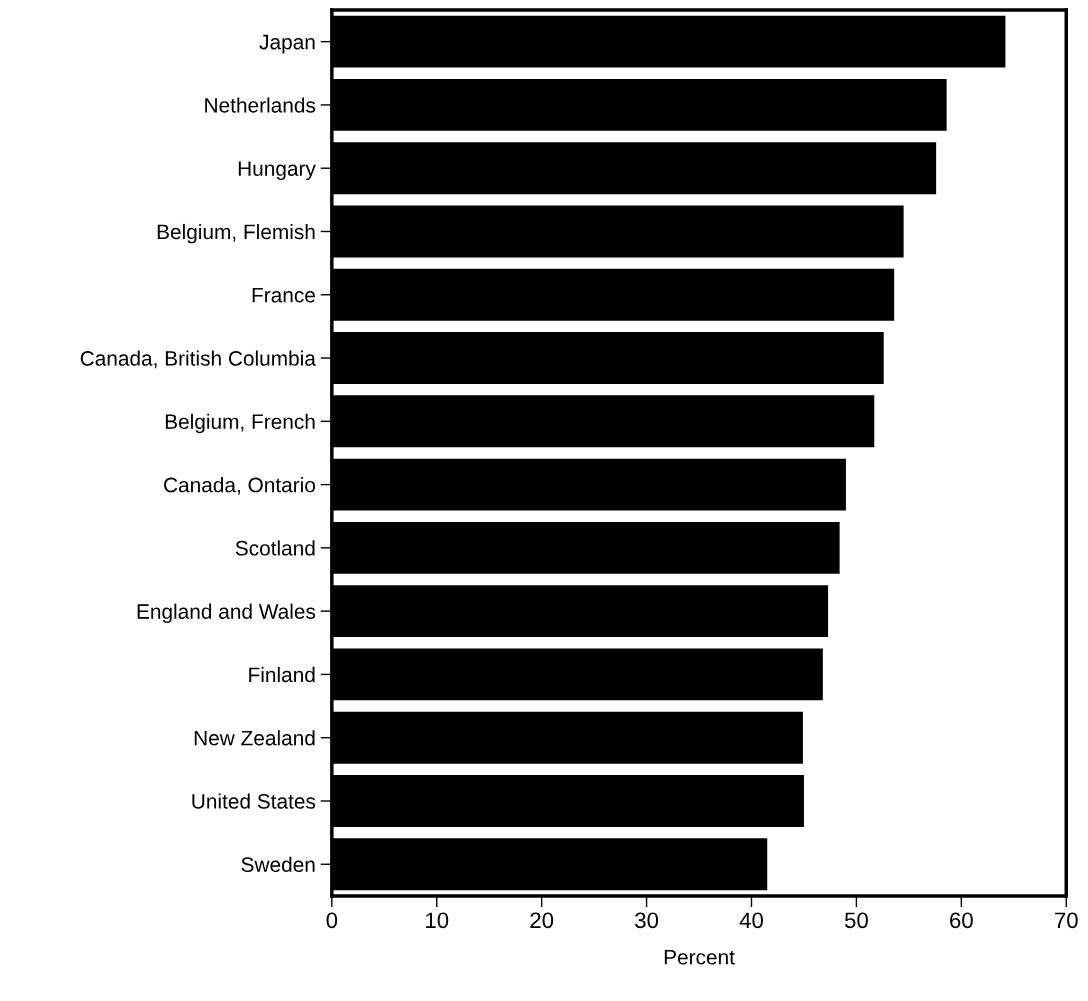 Image resolution: width=1088 pixels, height=1001 pixels. Describe the element at coordinates (198, 359) in the screenshot. I see `y-tick-label: Canada, British Columbia` at that location.